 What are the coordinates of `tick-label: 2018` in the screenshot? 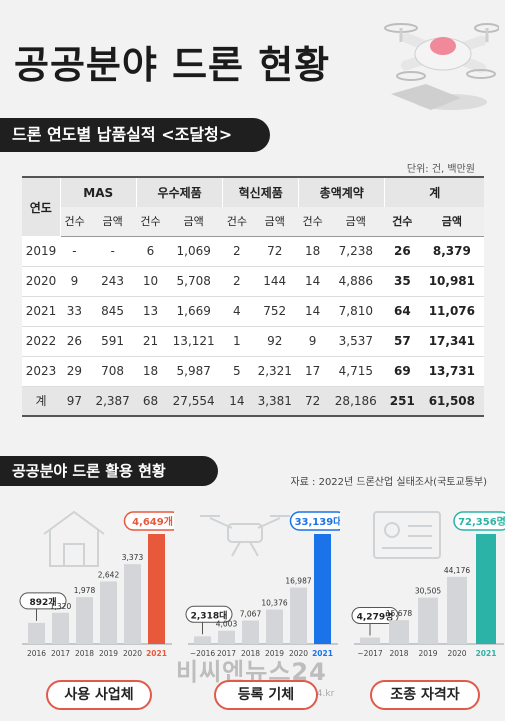 It's located at (84, 653).